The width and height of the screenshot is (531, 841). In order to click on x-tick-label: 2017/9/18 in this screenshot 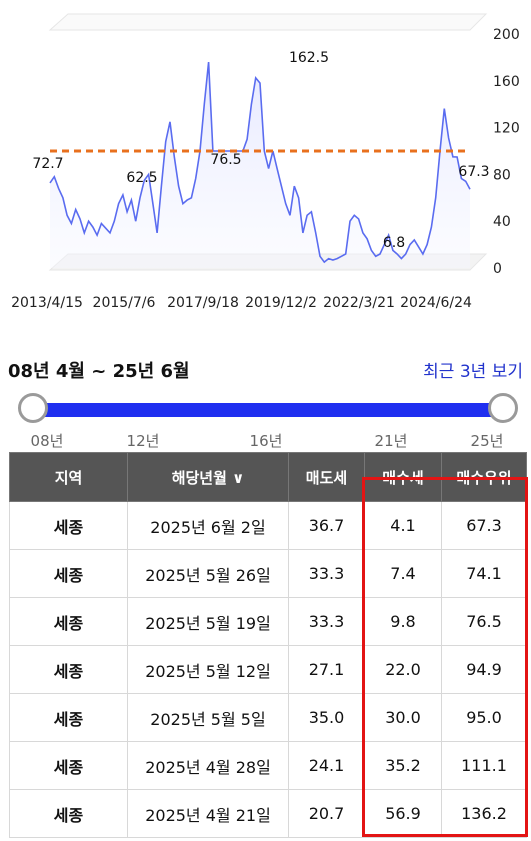, I will do `click(203, 303)`.